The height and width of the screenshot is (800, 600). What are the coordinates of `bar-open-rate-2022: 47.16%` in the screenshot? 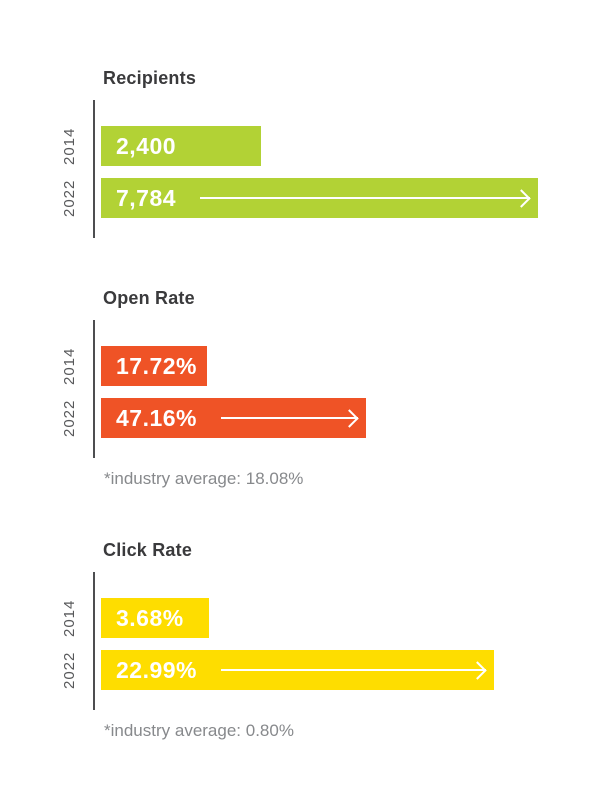 It's located at (233, 418).